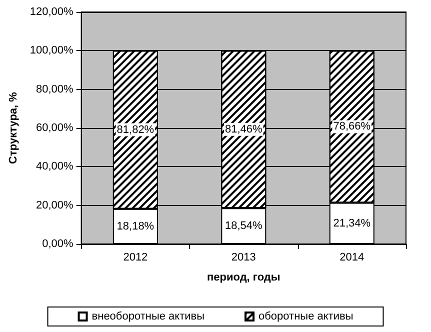 The height and width of the screenshot is (332, 431). What do you see at coordinates (135, 258) in the screenshot?
I see `x-tick-label: 2012` at bounding box center [135, 258].